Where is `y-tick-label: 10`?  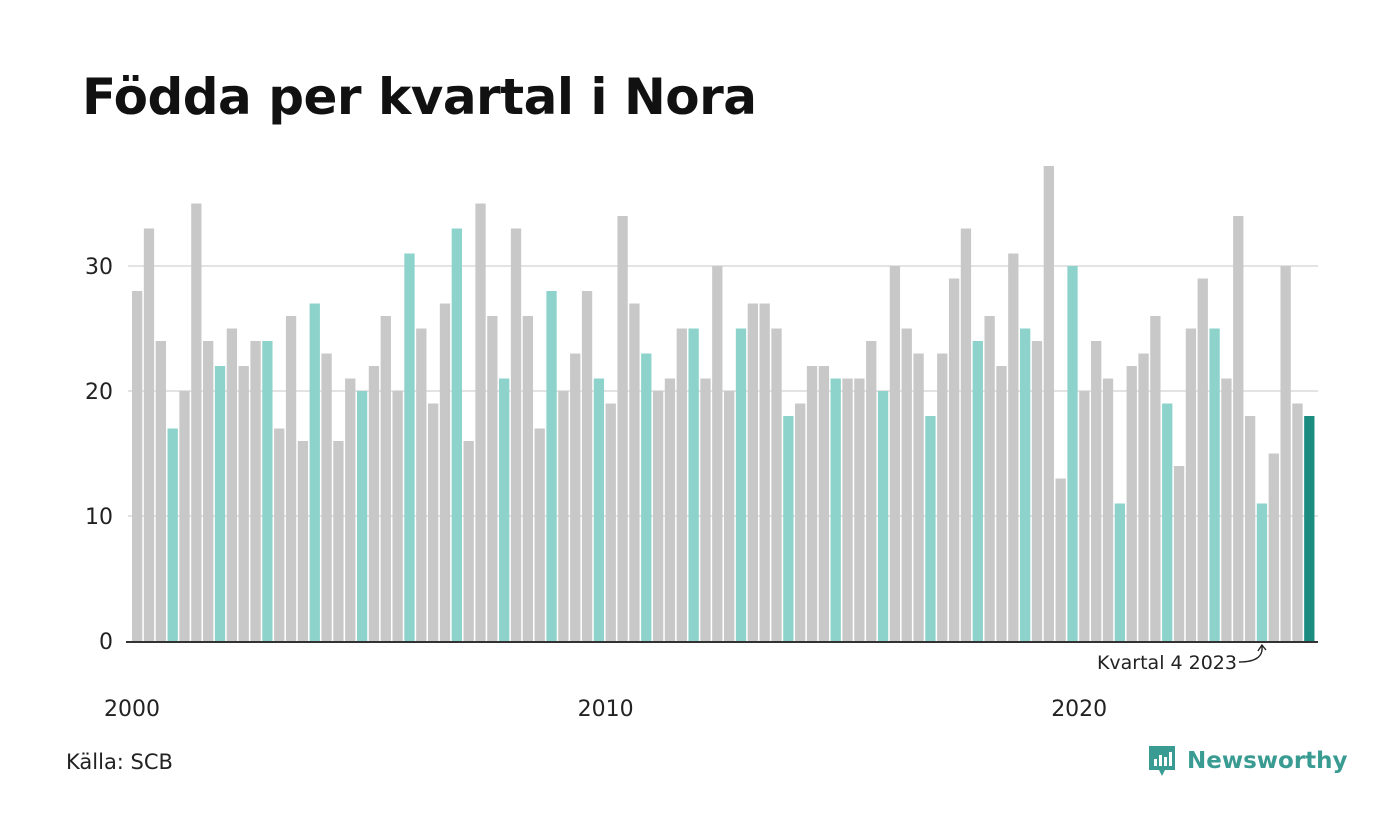
y-tick-label: 10 is located at coordinates (99, 517).